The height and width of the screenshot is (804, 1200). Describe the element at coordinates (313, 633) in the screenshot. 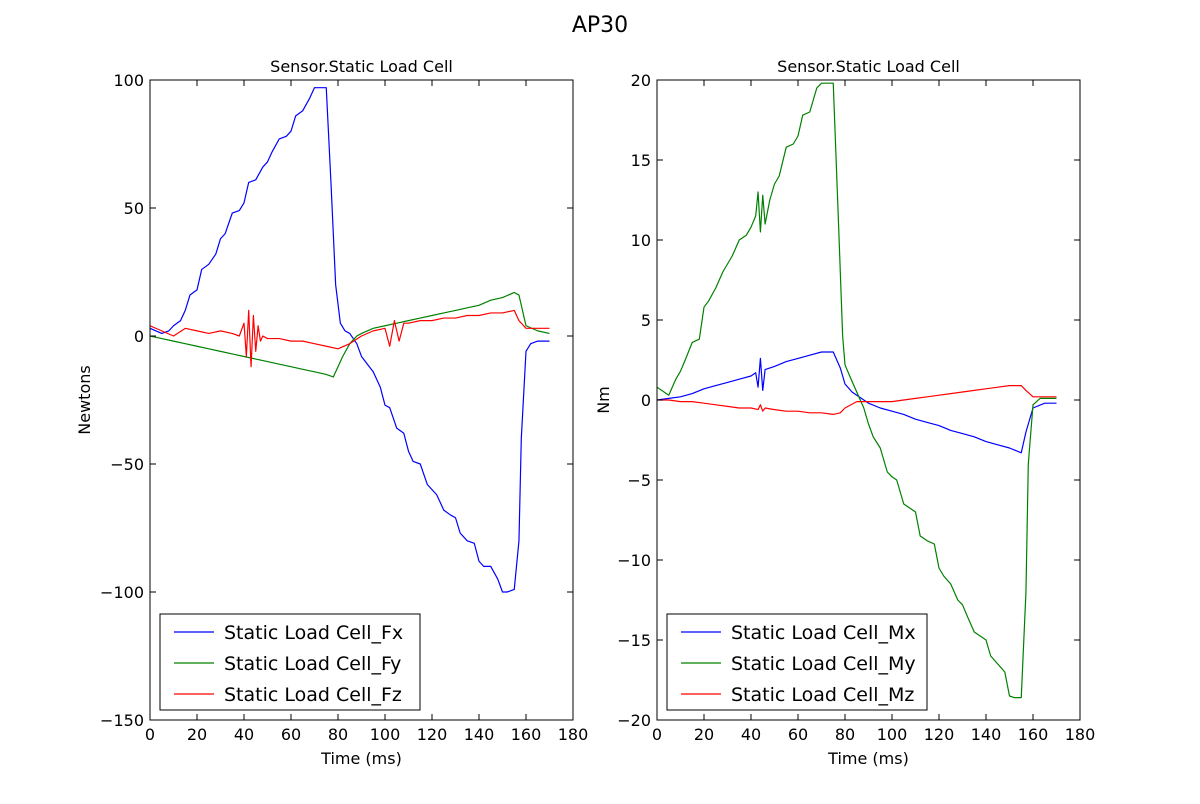

I see `legend-entry: Static Load Cell_Fx` at that location.